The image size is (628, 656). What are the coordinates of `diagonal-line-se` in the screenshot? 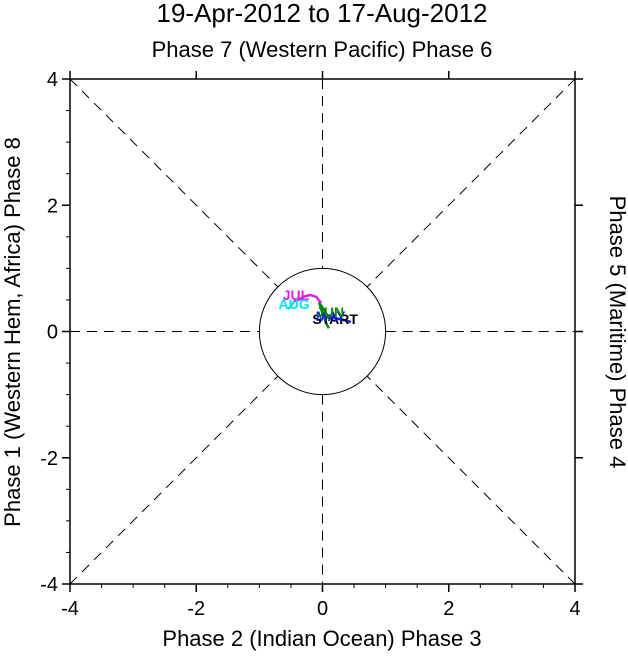 It's located at (471, 480).